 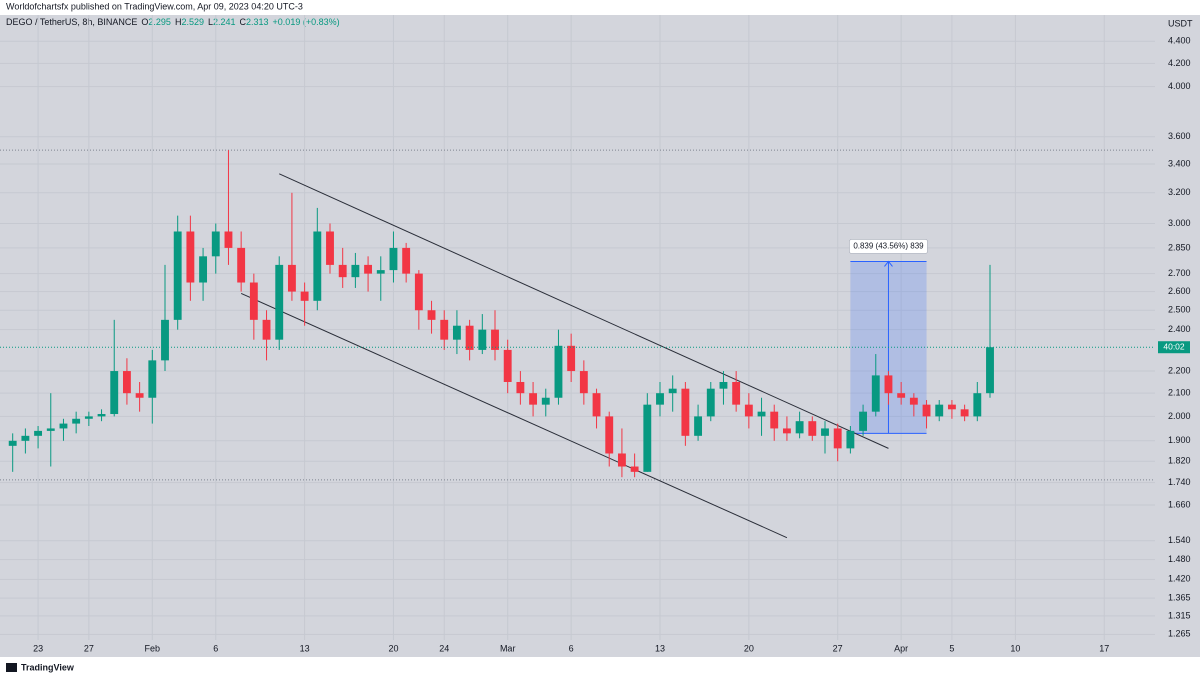 What do you see at coordinates (1179, 223) in the screenshot?
I see `y-tick-label: 3.000` at bounding box center [1179, 223].